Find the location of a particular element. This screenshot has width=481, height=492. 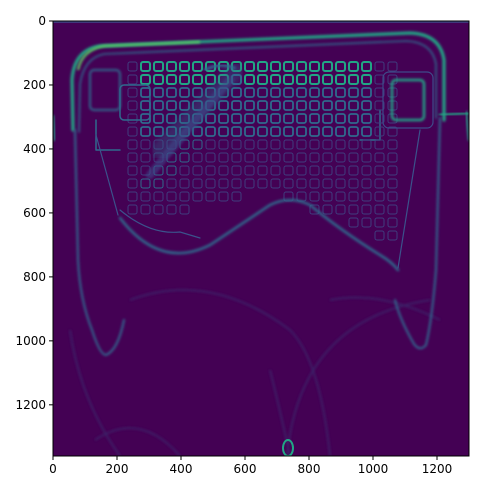

y-tick-label: 0 is located at coordinates (42, 21).